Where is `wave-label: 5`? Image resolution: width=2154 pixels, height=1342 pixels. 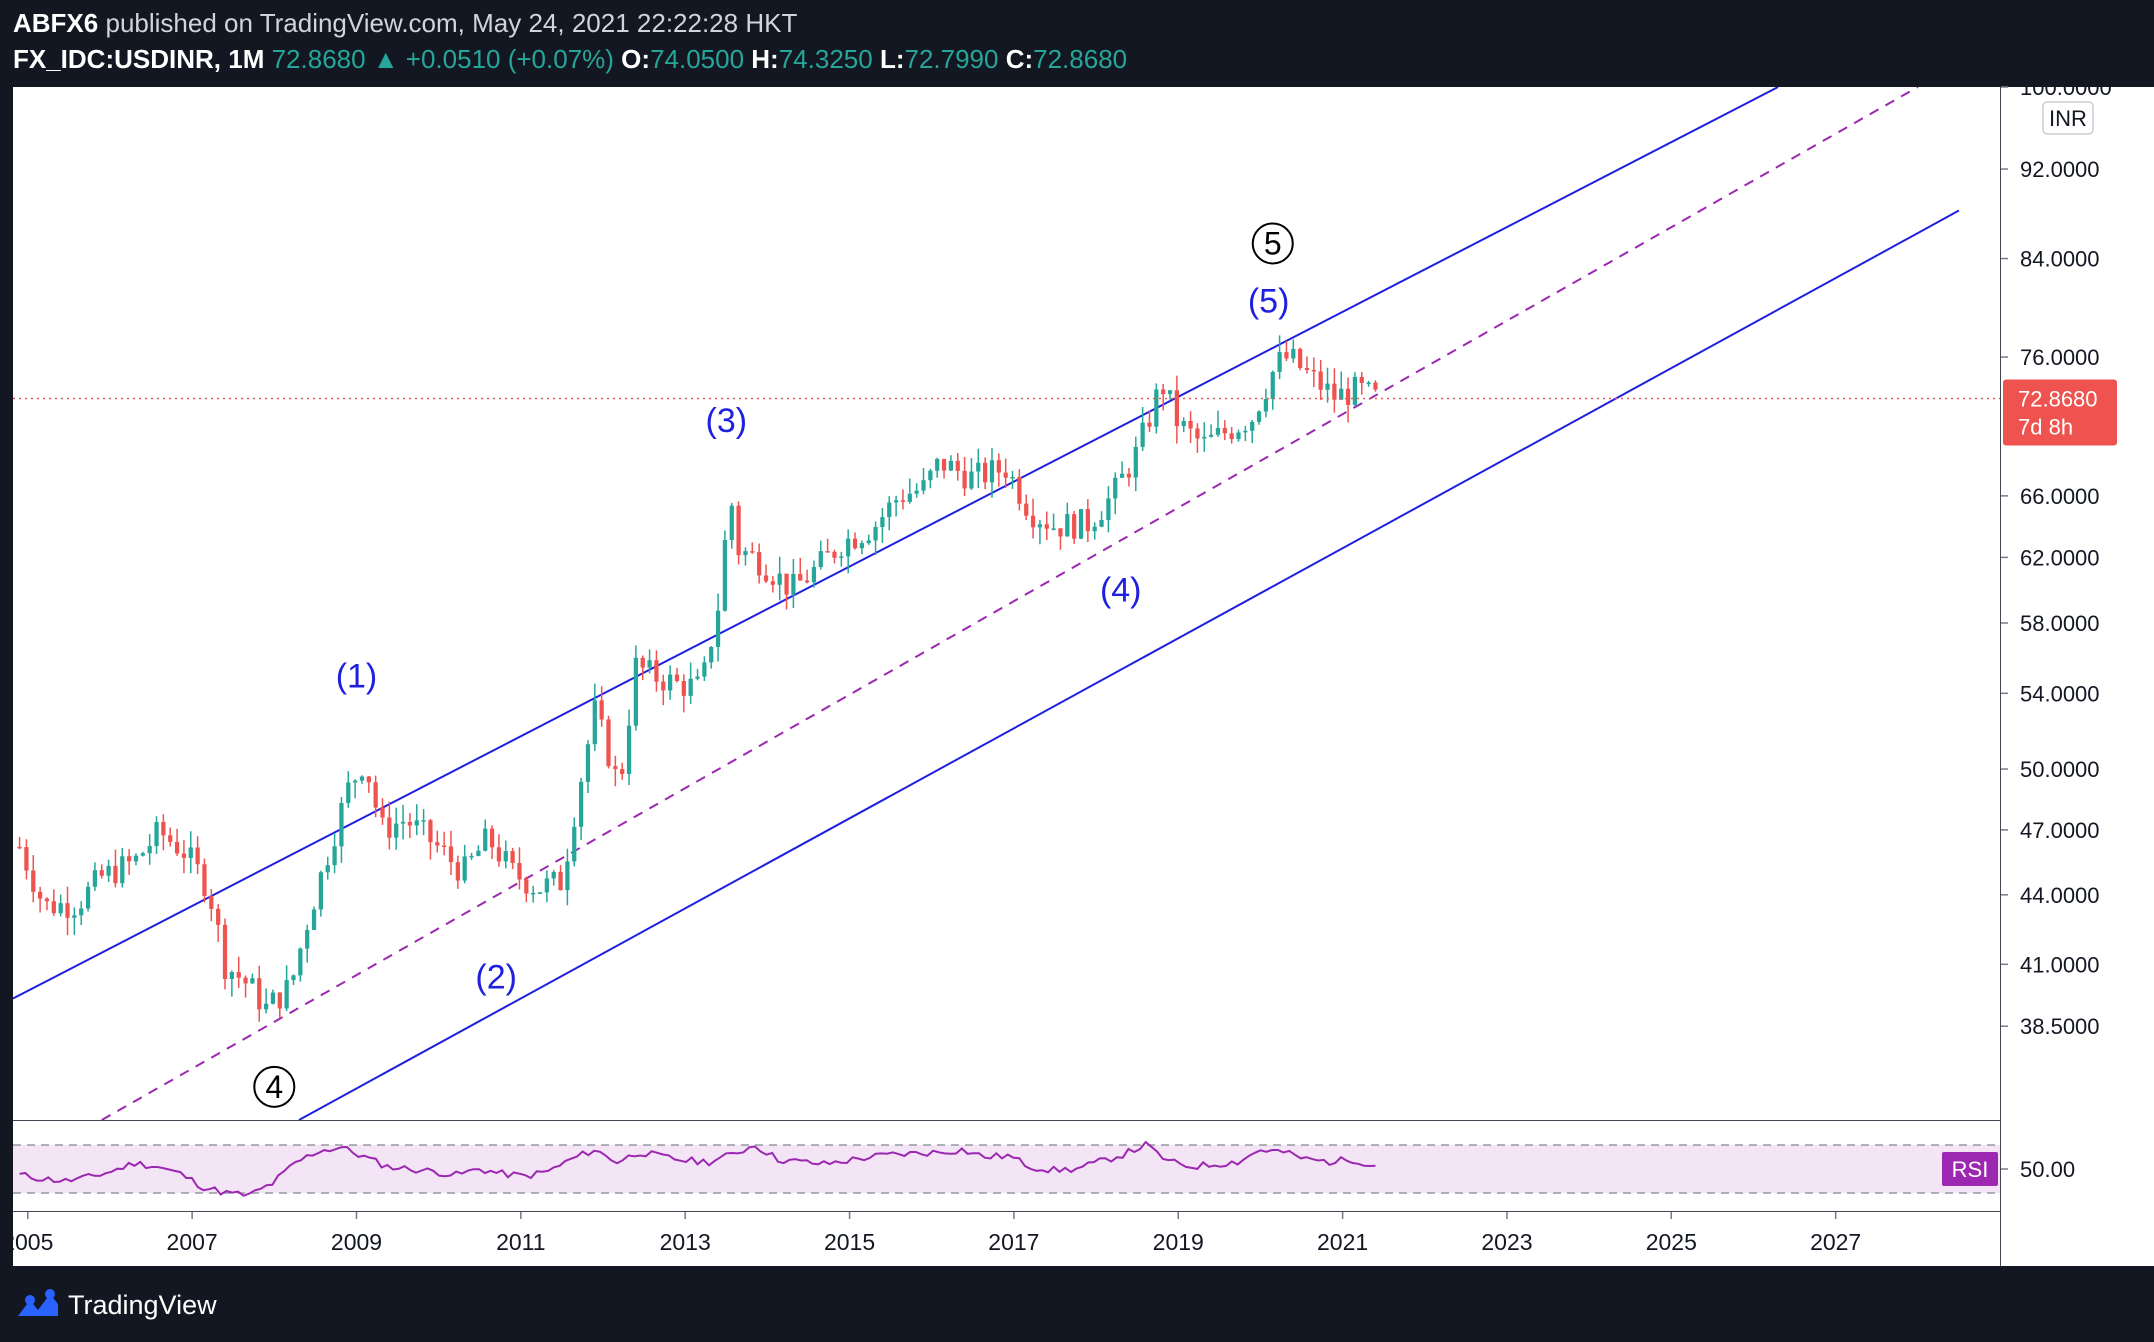 wave-label: 5 is located at coordinates (1273, 243).